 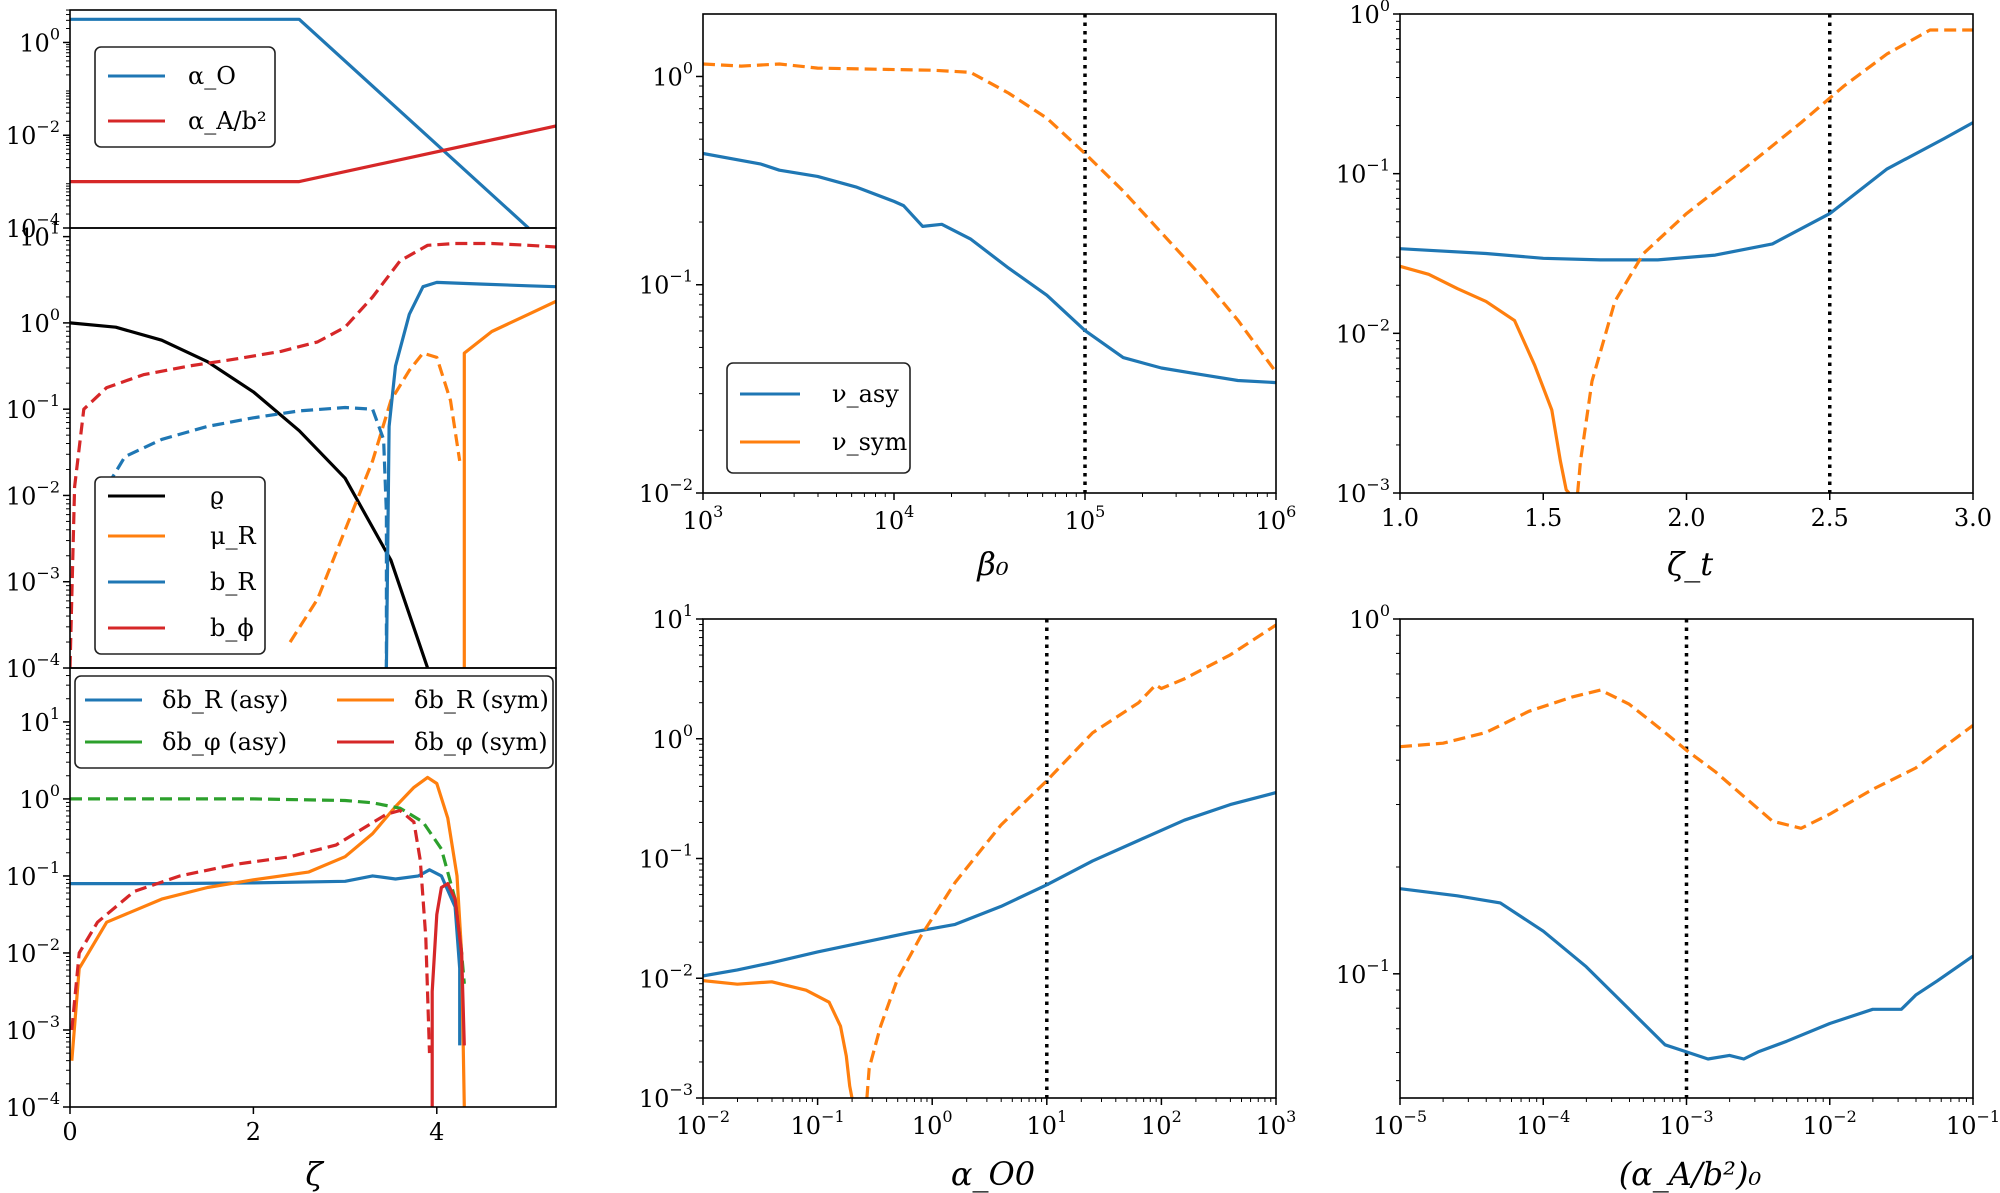 What do you see at coordinates (1046, 1123) in the screenshot?
I see `xtick-label-alpha_O0-1: 10¹` at bounding box center [1046, 1123].